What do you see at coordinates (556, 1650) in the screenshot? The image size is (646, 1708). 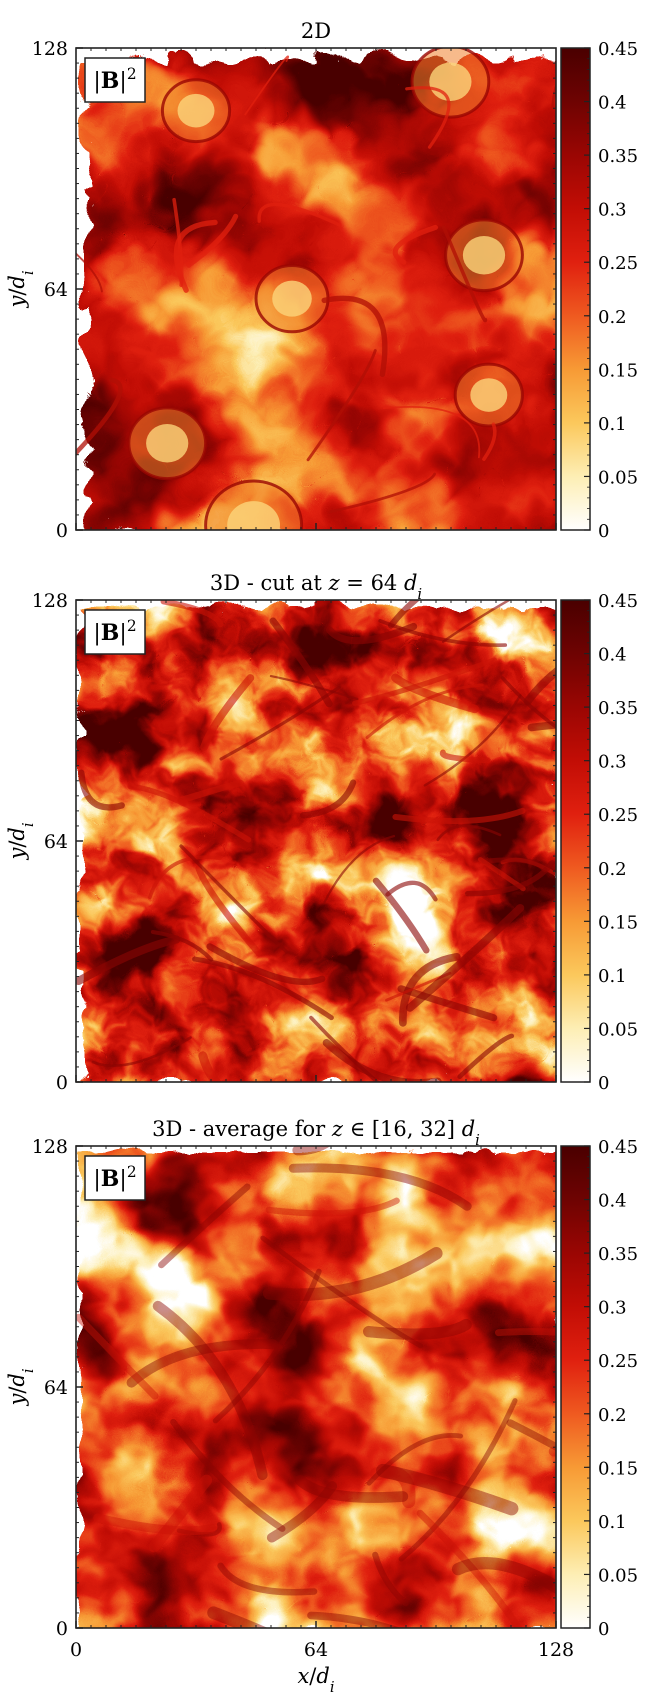 I see `x-tick-label: 128` at bounding box center [556, 1650].